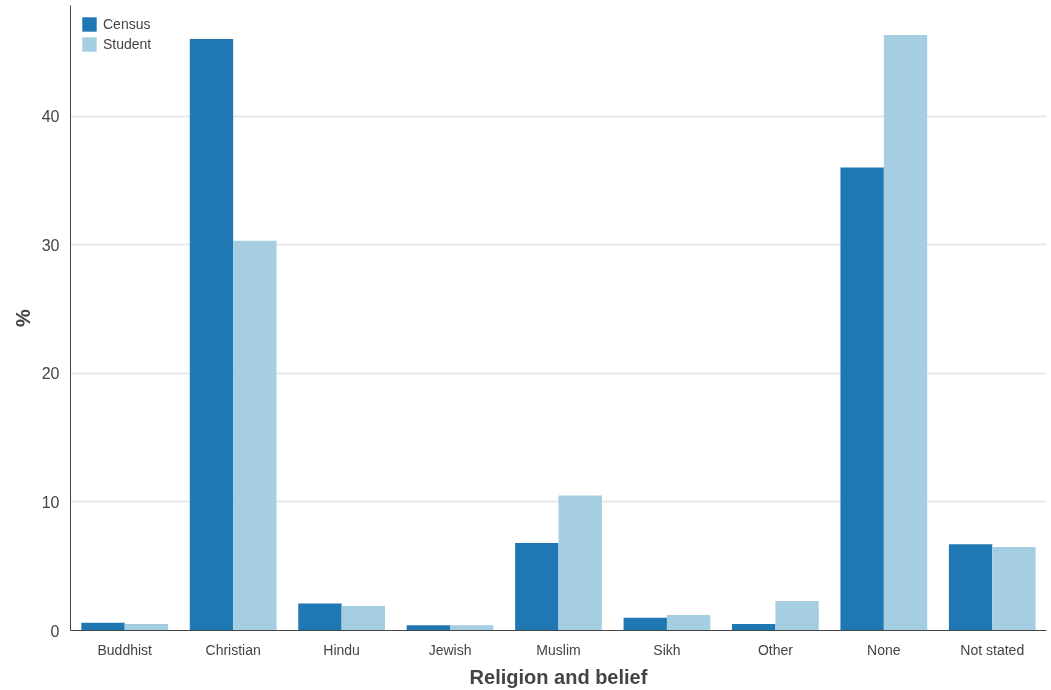 The height and width of the screenshot is (690, 1051). Describe the element at coordinates (125, 649) in the screenshot. I see `x-tick-label: Buddhist` at that location.